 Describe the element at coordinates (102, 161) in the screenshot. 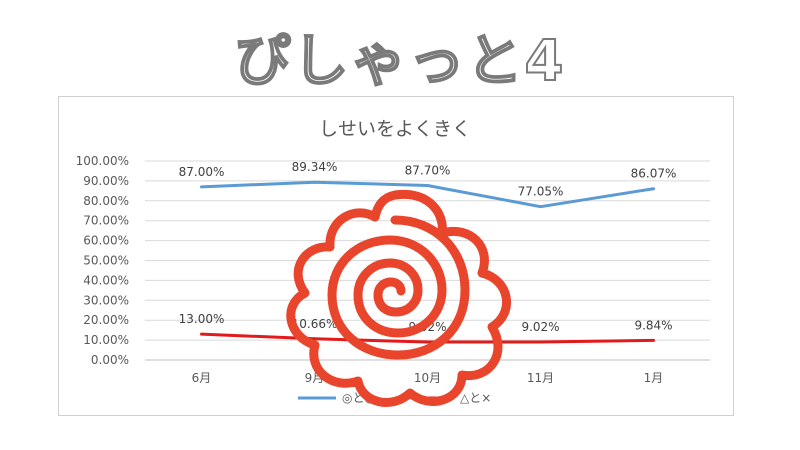

I see `y-tick-label: 100.00%` at that location.